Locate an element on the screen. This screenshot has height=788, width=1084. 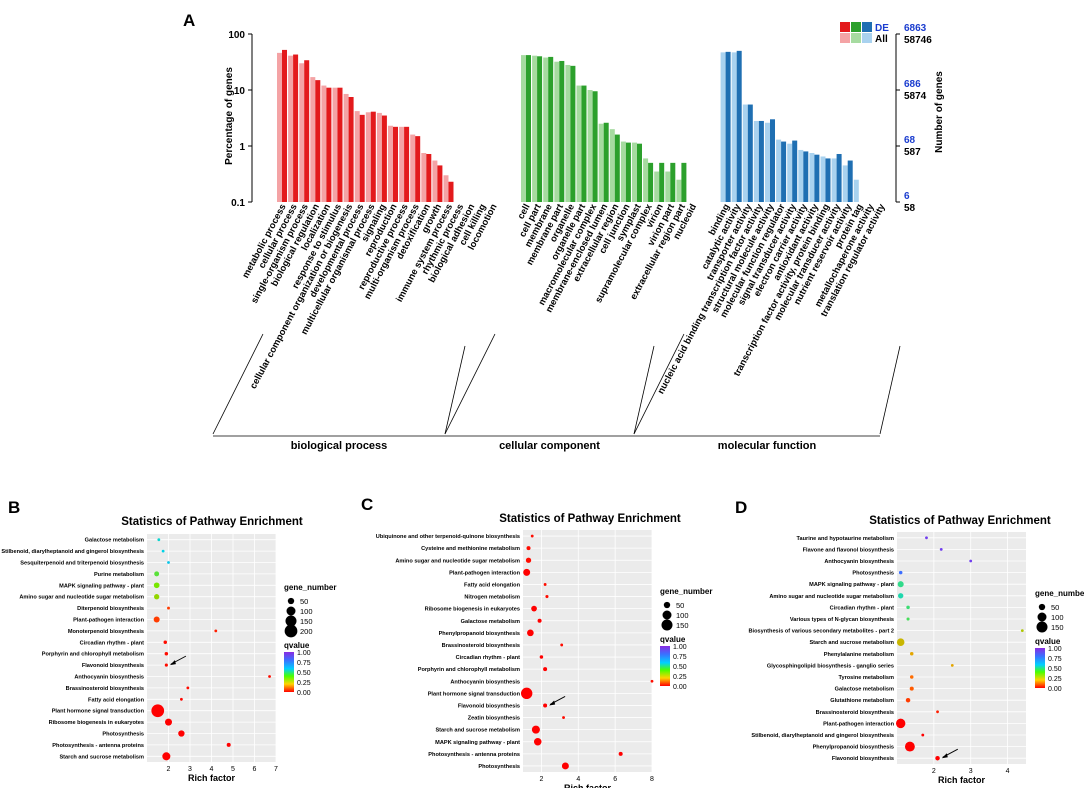
y-tick-label-right-de: 6 is located at coordinates (907, 196).